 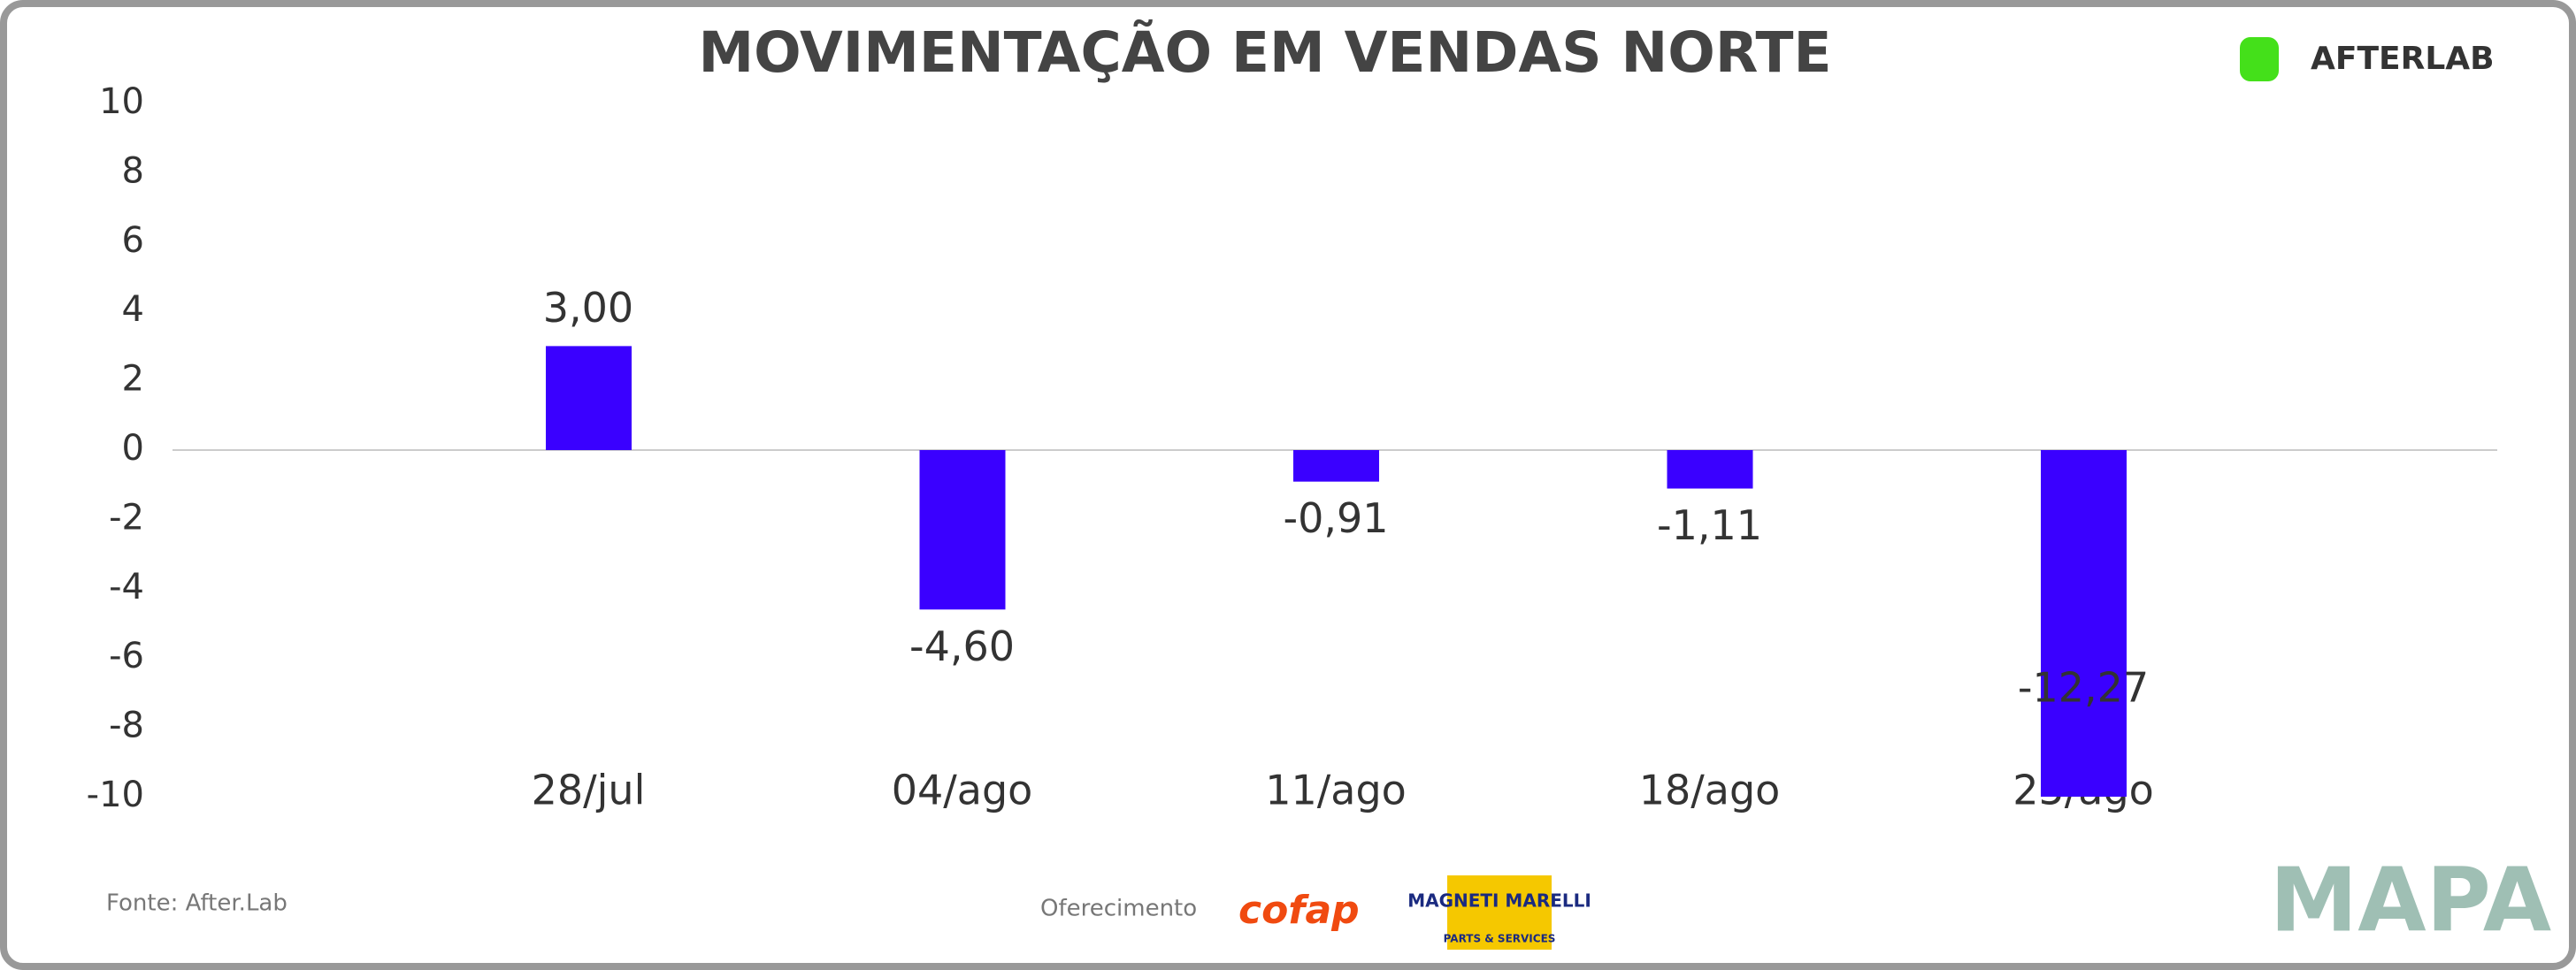 What do you see at coordinates (589, 790) in the screenshot?
I see `x-tick-label: 28/jul` at bounding box center [589, 790].